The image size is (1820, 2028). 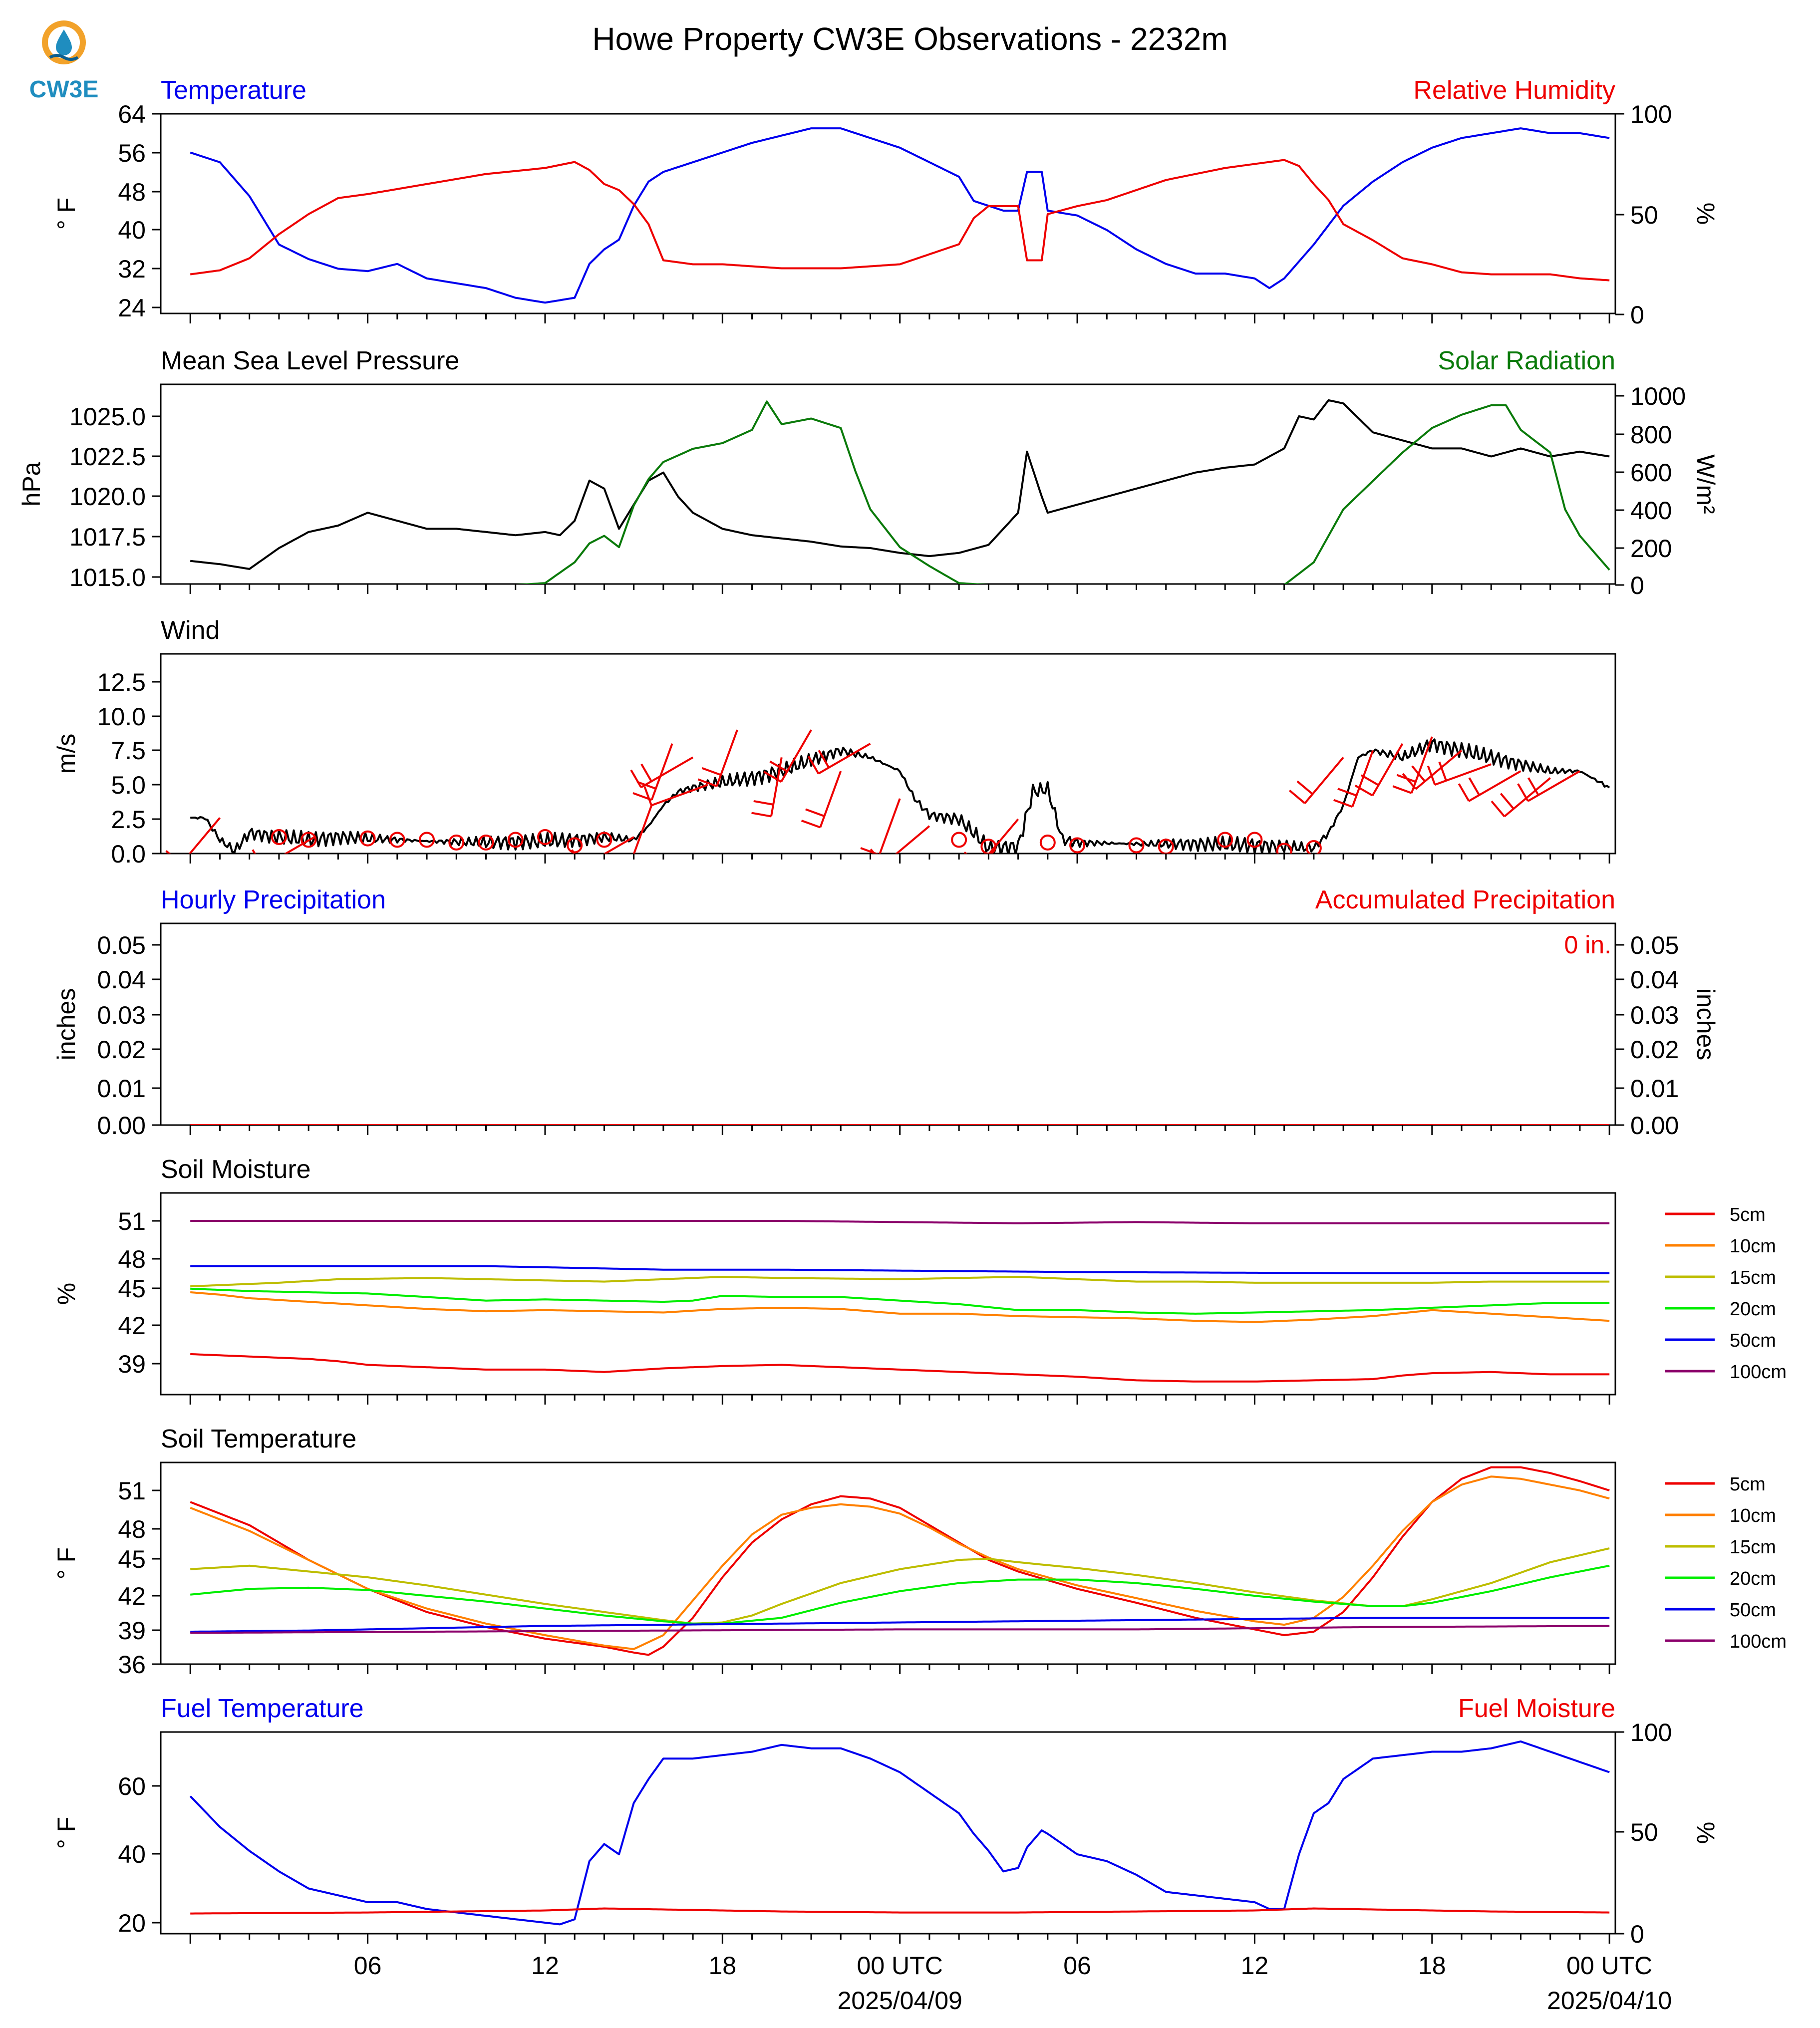 What do you see at coordinates (132, 1631) in the screenshot?
I see `y-tick-label: 39` at bounding box center [132, 1631].